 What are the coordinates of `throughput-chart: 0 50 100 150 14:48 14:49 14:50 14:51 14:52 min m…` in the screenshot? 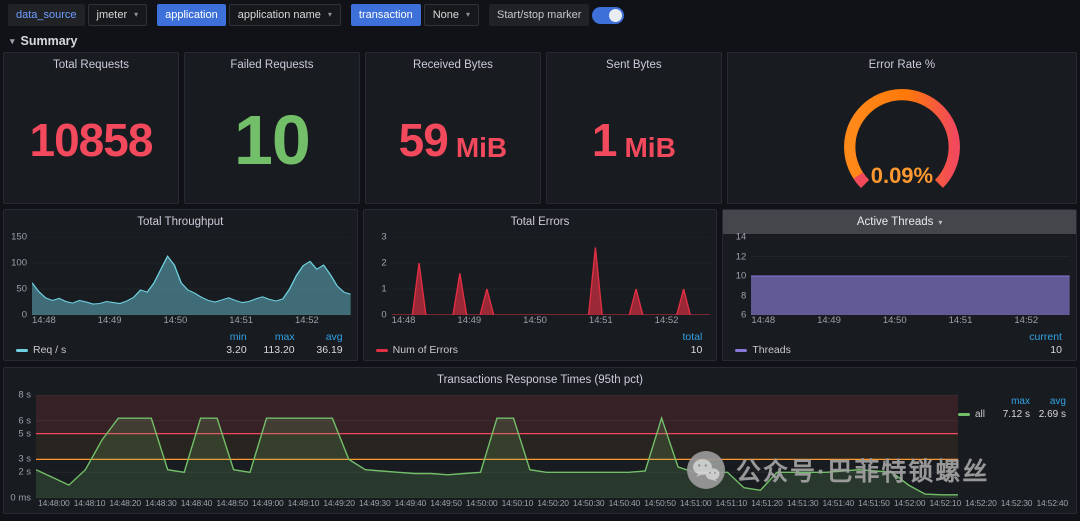 It's located at (180, 295).